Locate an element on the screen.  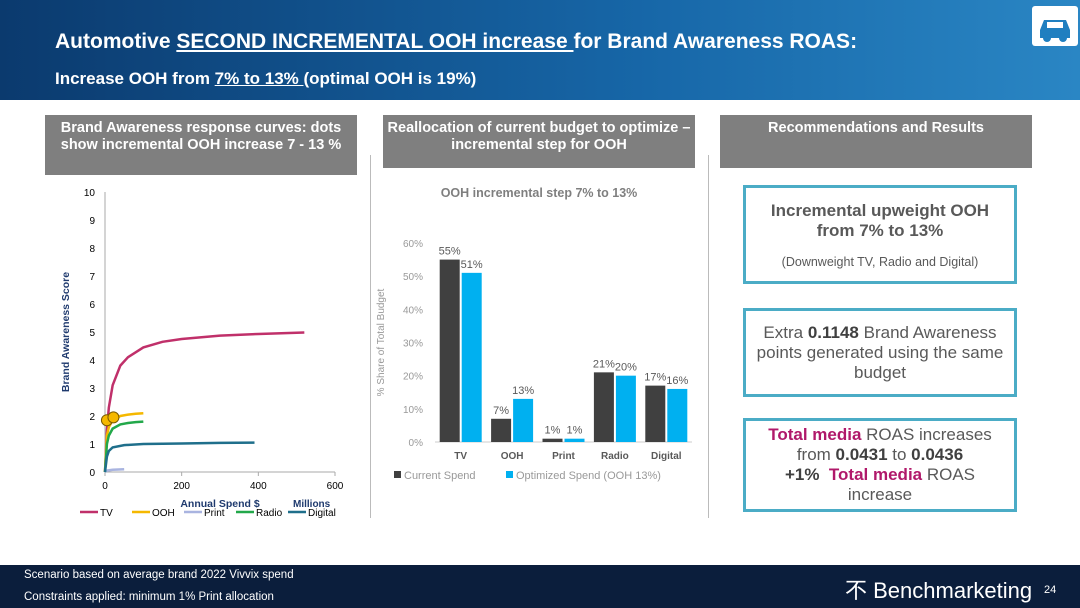
brand: 不 Benchmarketing is located at coordinates (939, 590).